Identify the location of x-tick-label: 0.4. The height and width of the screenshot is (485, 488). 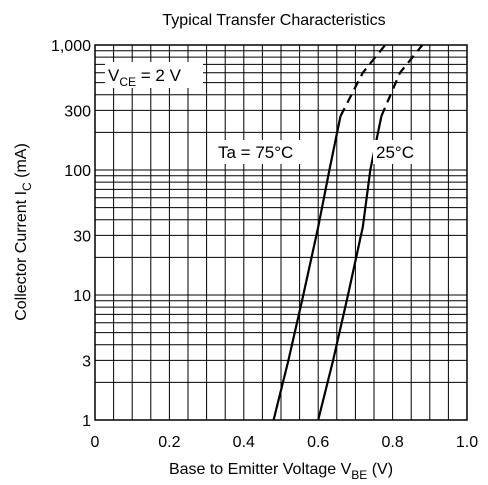
(244, 442).